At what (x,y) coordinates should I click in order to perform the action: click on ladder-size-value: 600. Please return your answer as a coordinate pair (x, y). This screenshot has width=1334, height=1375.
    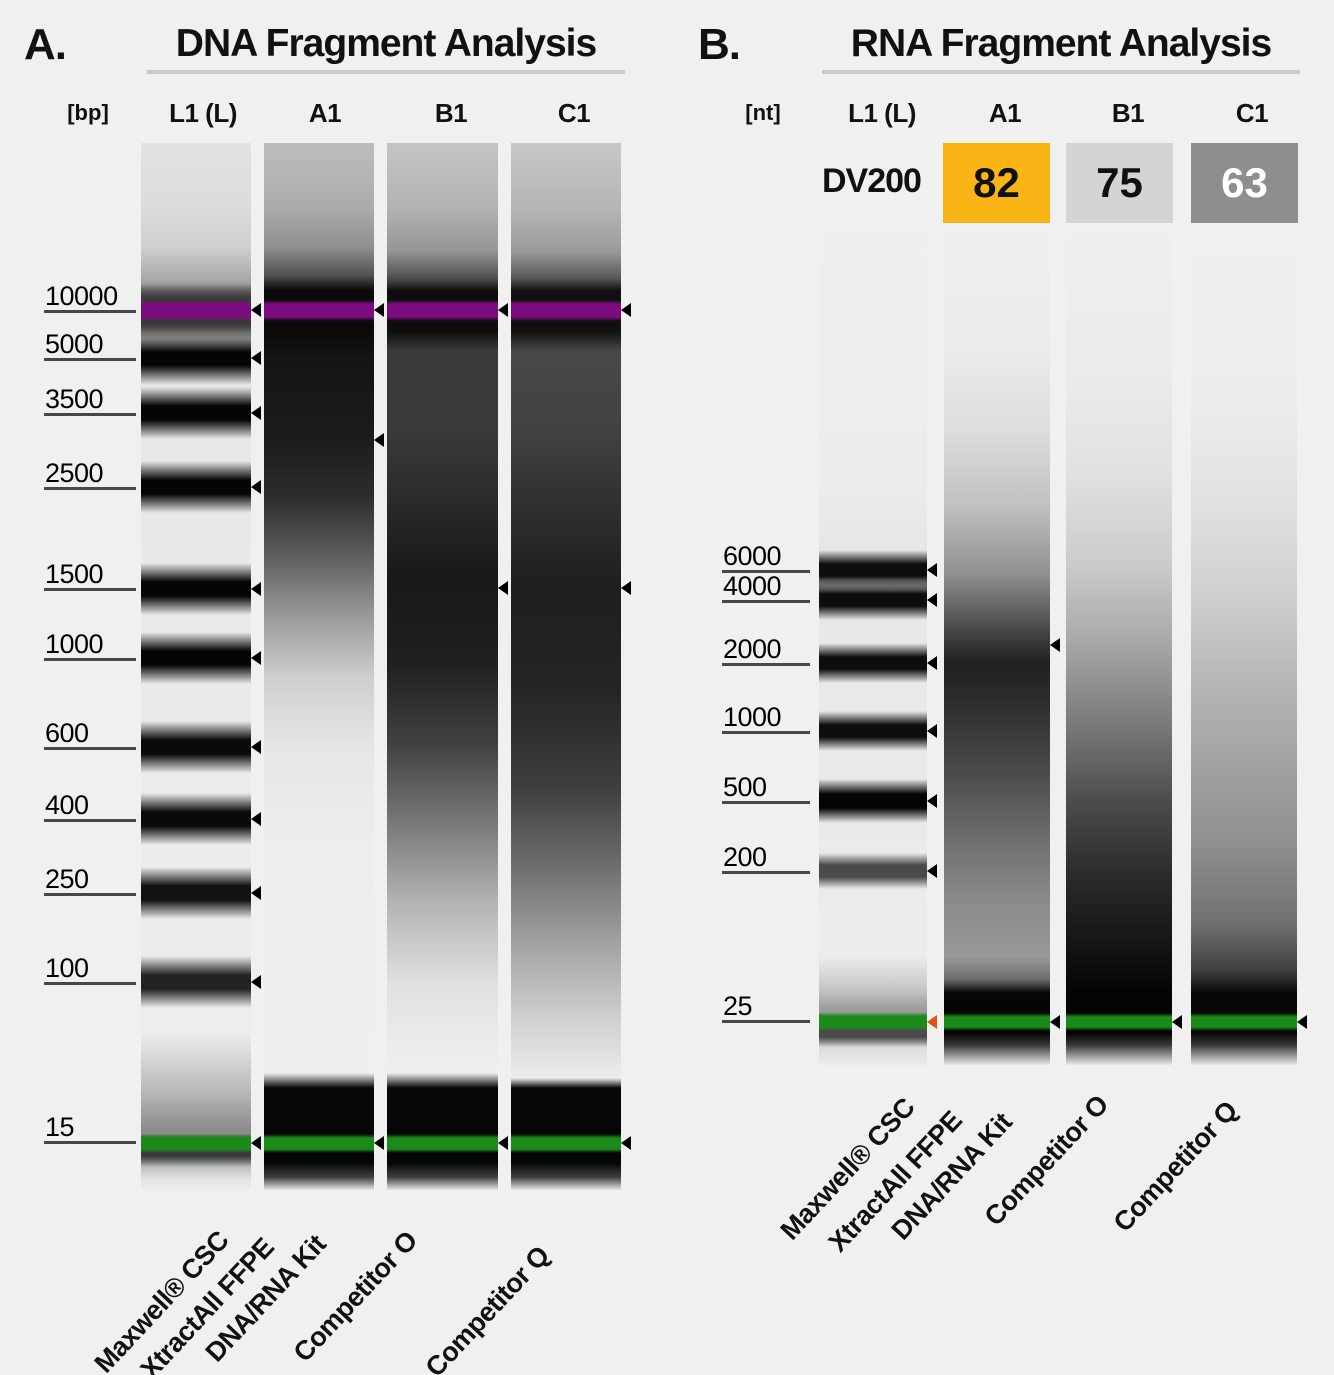
    Looking at the image, I should click on (67, 733).